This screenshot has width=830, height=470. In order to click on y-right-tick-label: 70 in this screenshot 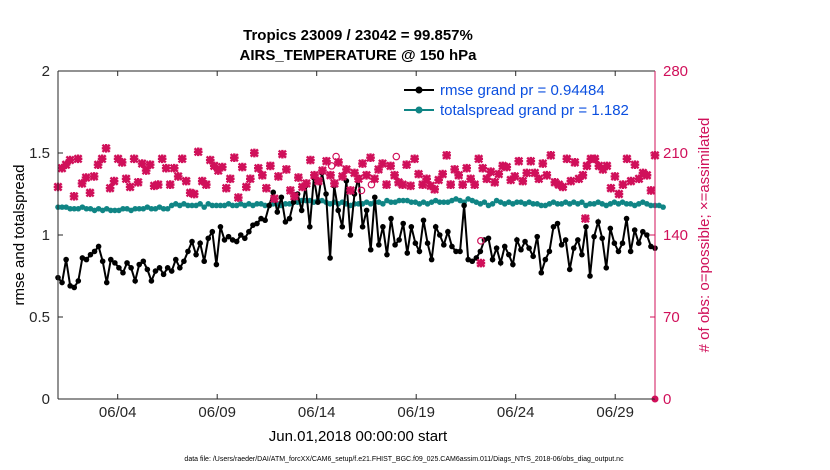, I will do `click(671, 317)`.